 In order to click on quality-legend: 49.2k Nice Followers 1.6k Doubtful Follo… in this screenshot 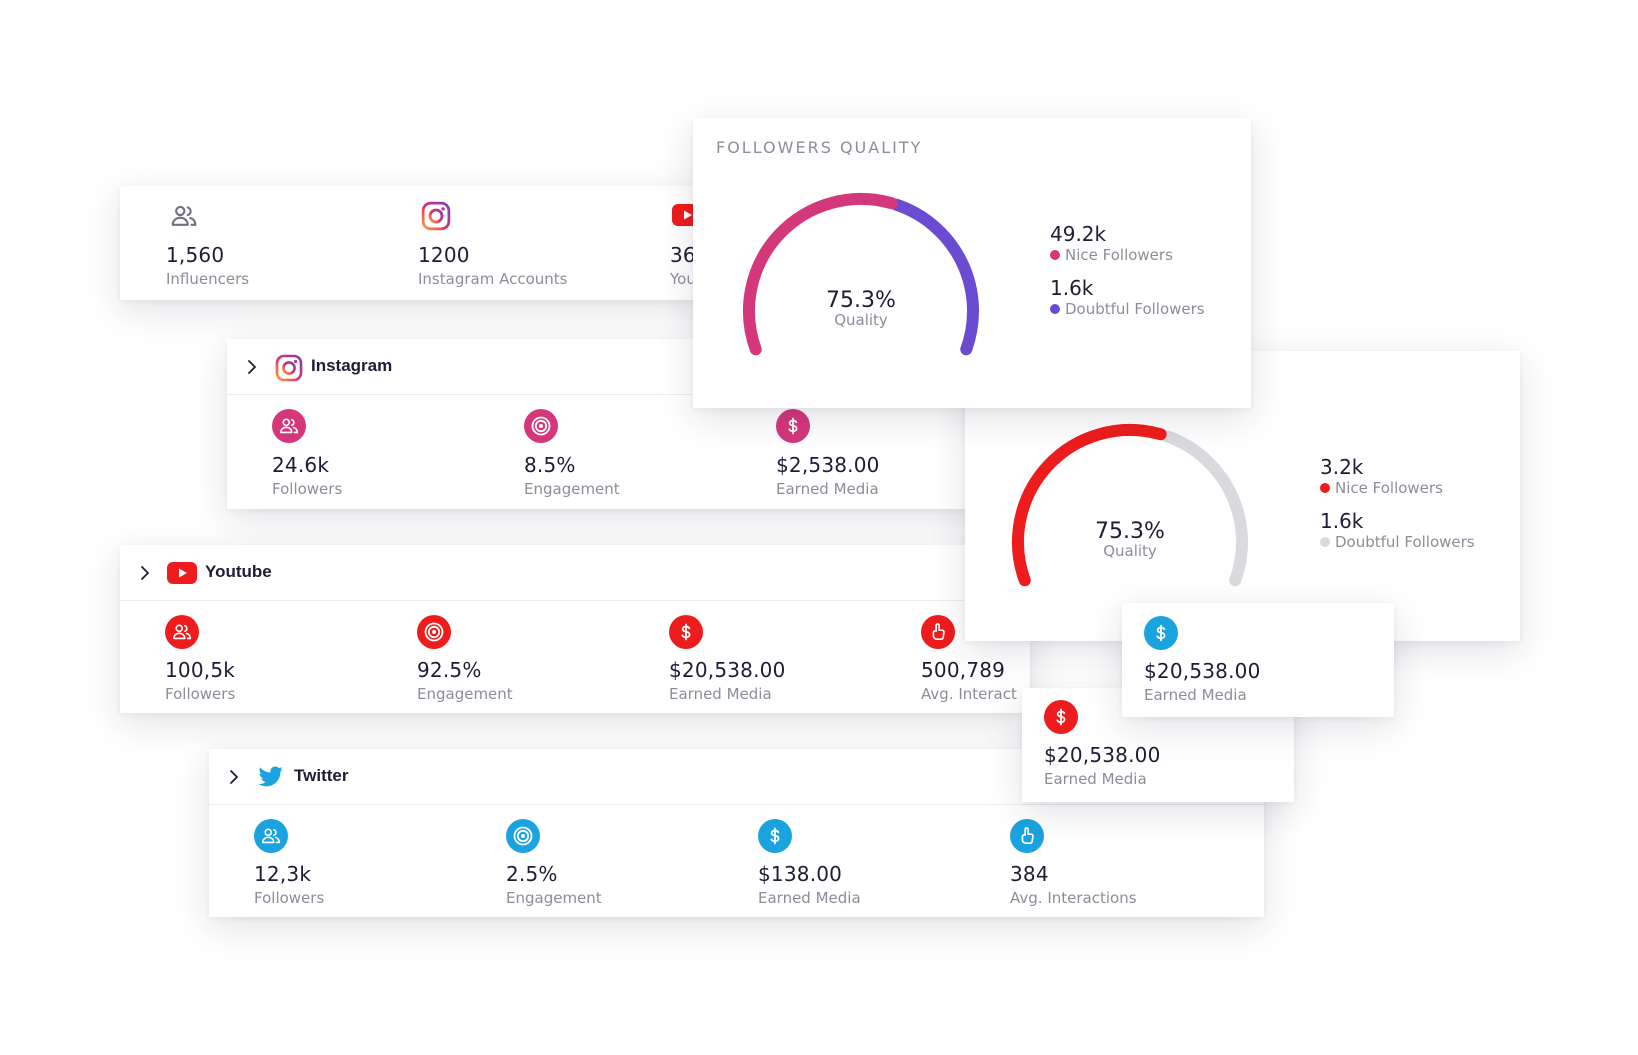, I will do `click(1127, 270)`.